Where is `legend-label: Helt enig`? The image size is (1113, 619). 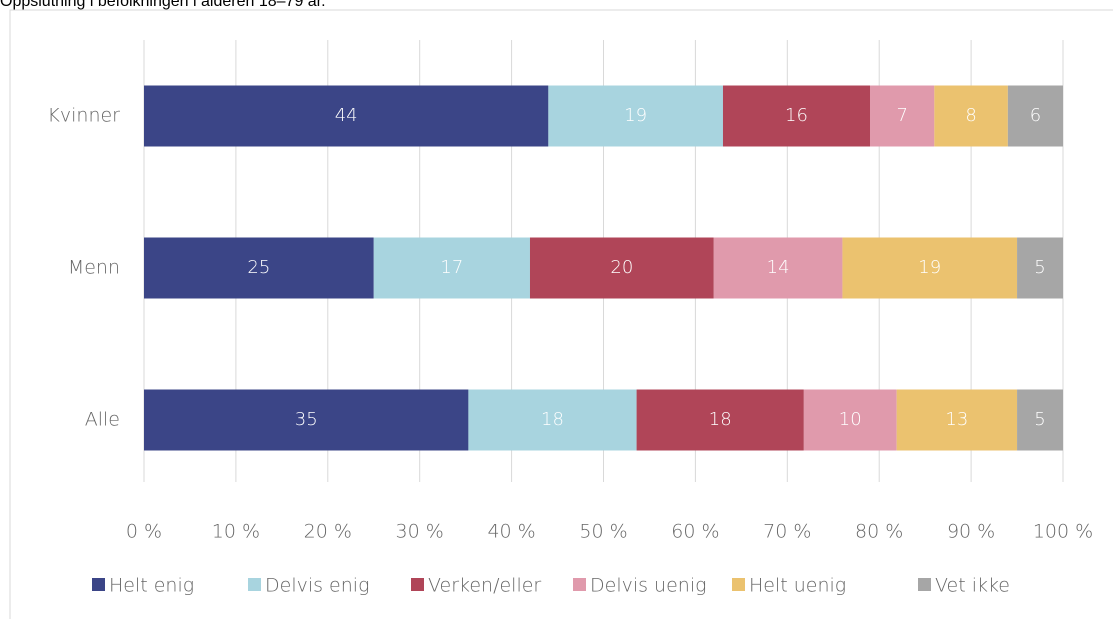 legend-label: Helt enig is located at coordinates (151, 586).